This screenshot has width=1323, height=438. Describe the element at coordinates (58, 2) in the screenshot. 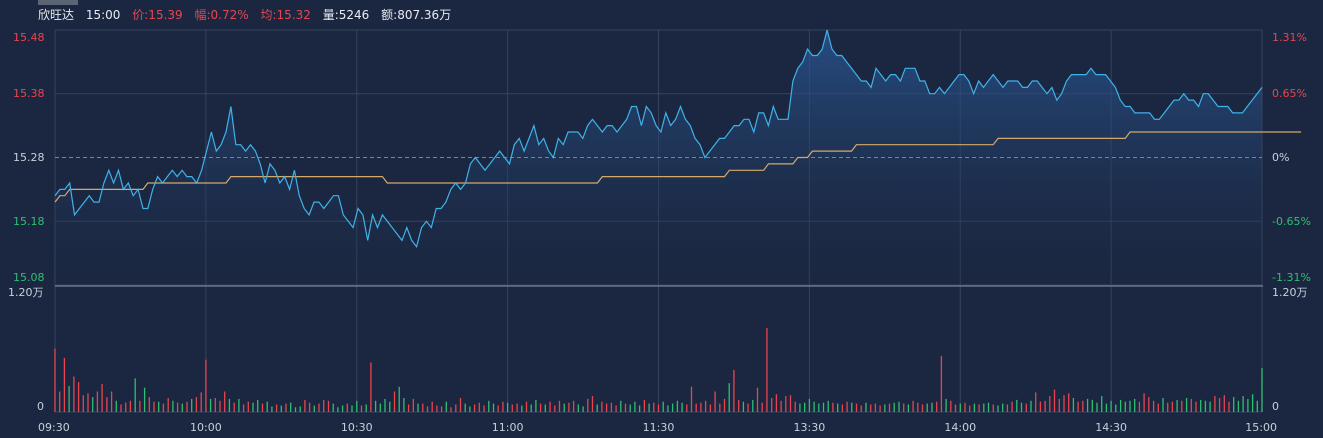

I see `active-tab-indicator` at that location.